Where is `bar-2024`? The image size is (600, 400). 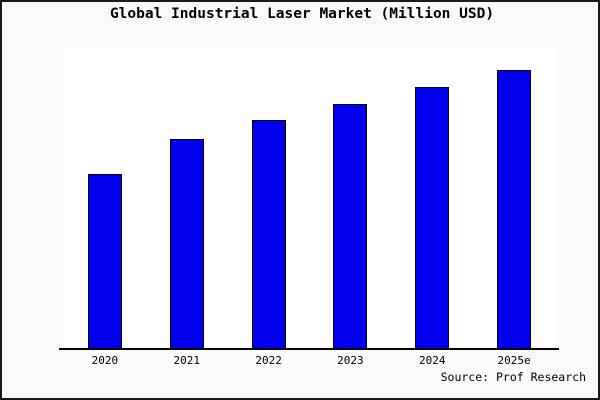
bar-2024 is located at coordinates (432, 217).